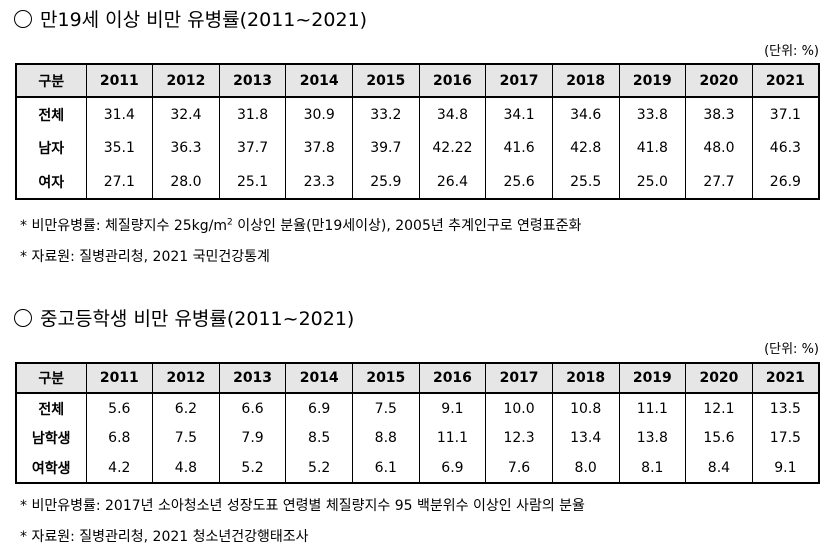  I want to click on table-cell: 7.9, so click(252, 438).